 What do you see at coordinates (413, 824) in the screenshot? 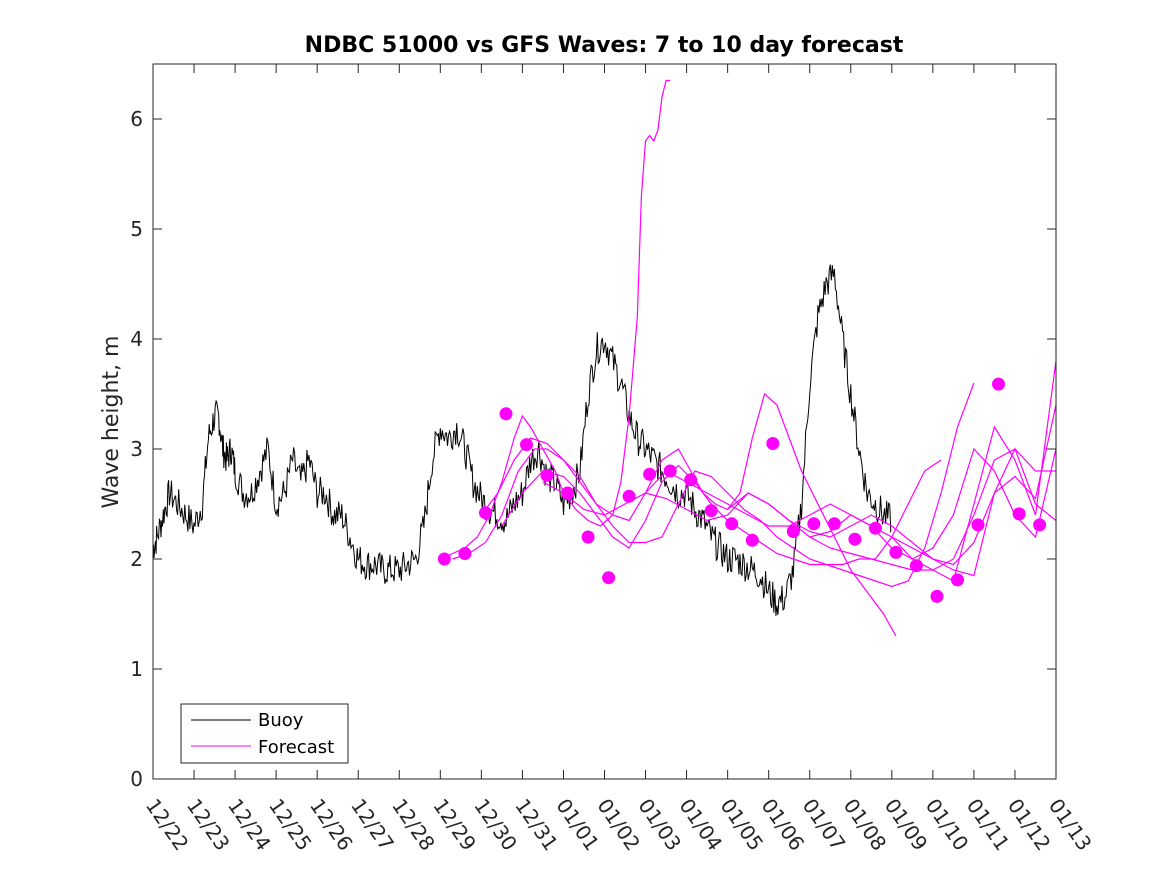
I see `x-tick-label: 12/28` at bounding box center [413, 824].